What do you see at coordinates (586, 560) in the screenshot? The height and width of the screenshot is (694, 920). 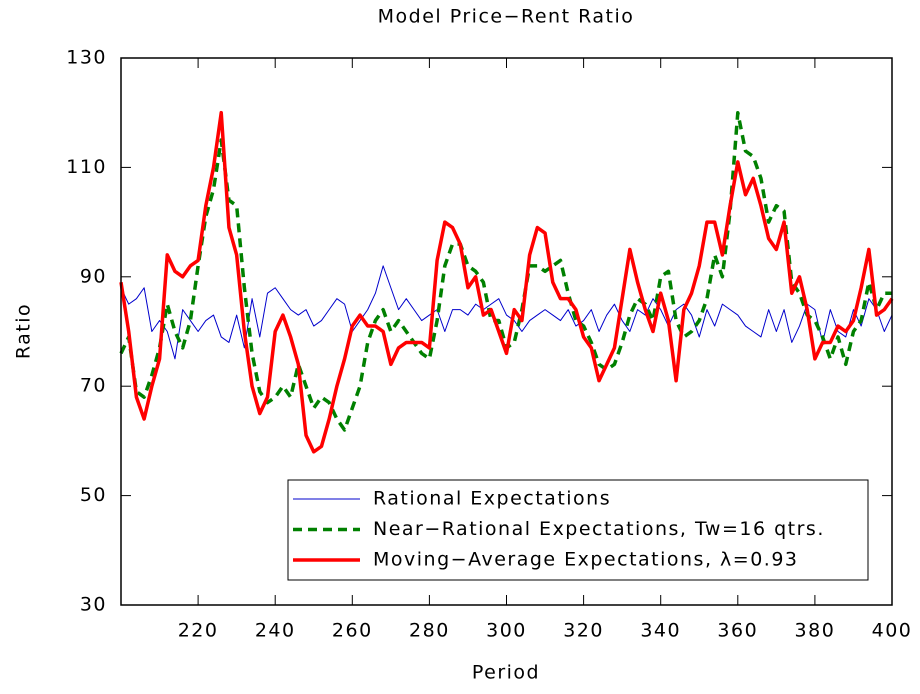 I see `legend-label: Moving−Average Expectations, λ=0.93` at bounding box center [586, 560].